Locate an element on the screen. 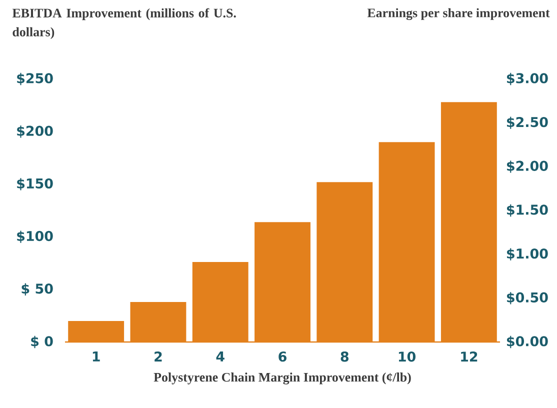  y-tick-label: $150 is located at coordinates (35, 184).